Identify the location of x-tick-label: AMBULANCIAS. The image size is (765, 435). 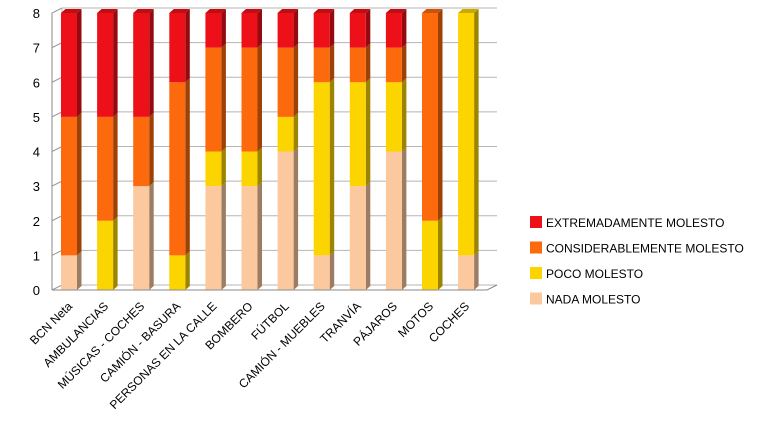
(75, 334).